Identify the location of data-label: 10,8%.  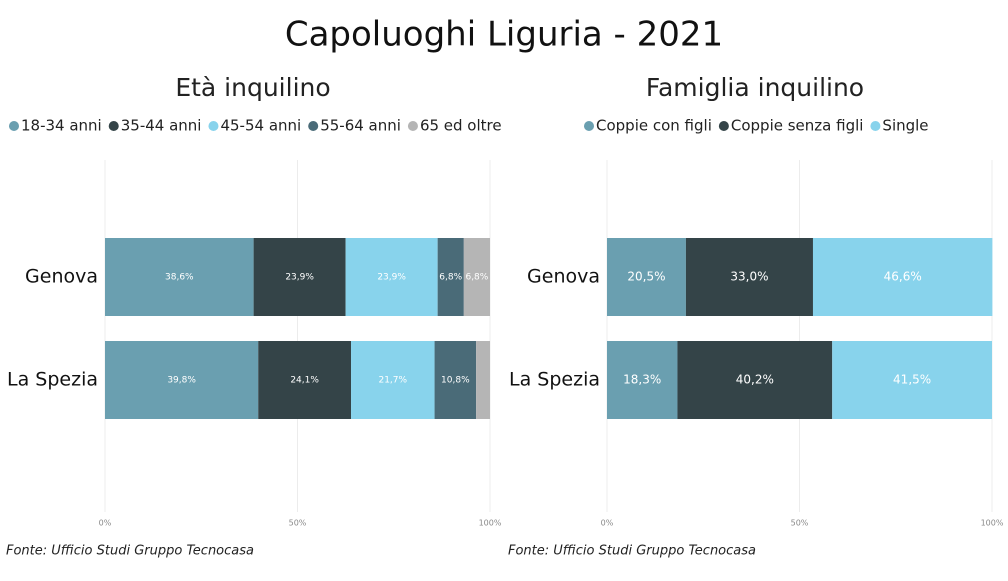
(455, 381).